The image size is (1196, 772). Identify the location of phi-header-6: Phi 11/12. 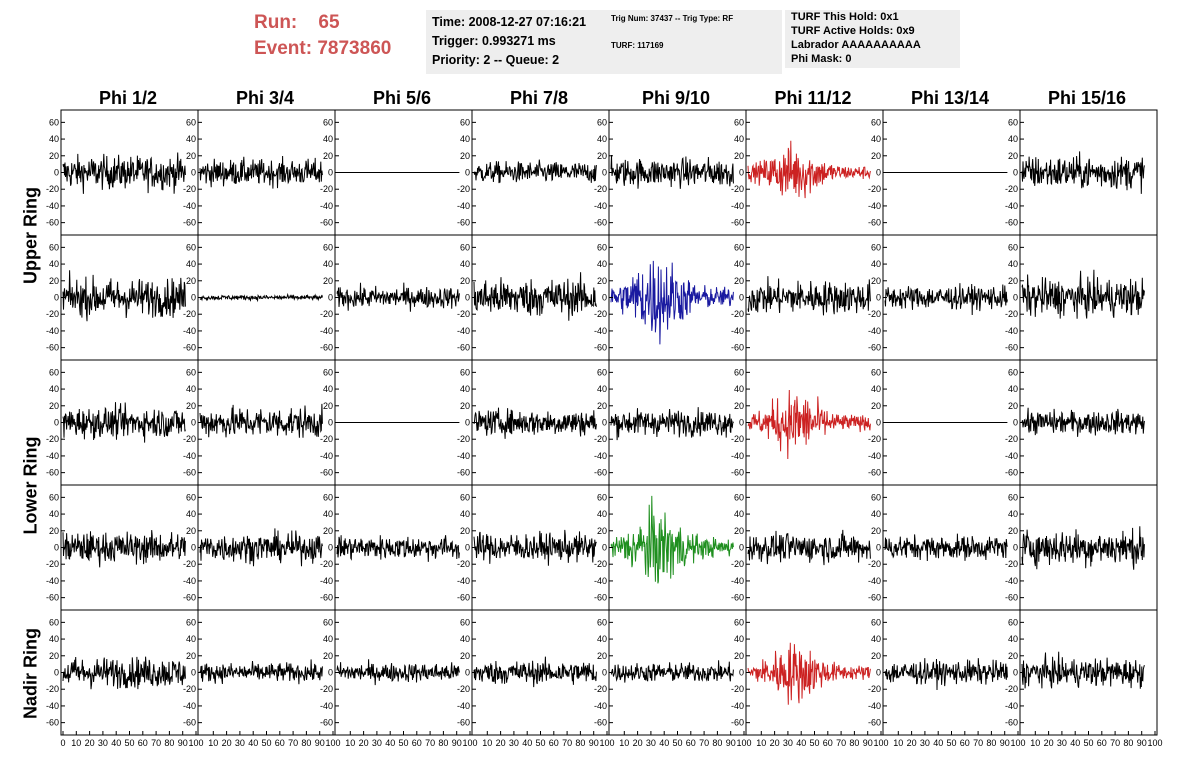
(813, 98).